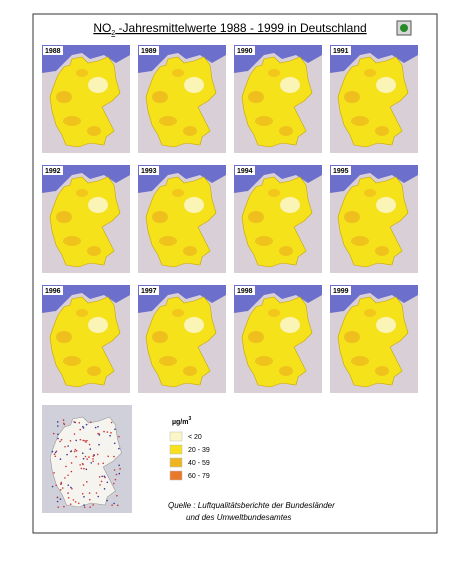 This screenshot has width=469, height=575. I want to click on legend-unit: µg/m3, so click(181, 421).